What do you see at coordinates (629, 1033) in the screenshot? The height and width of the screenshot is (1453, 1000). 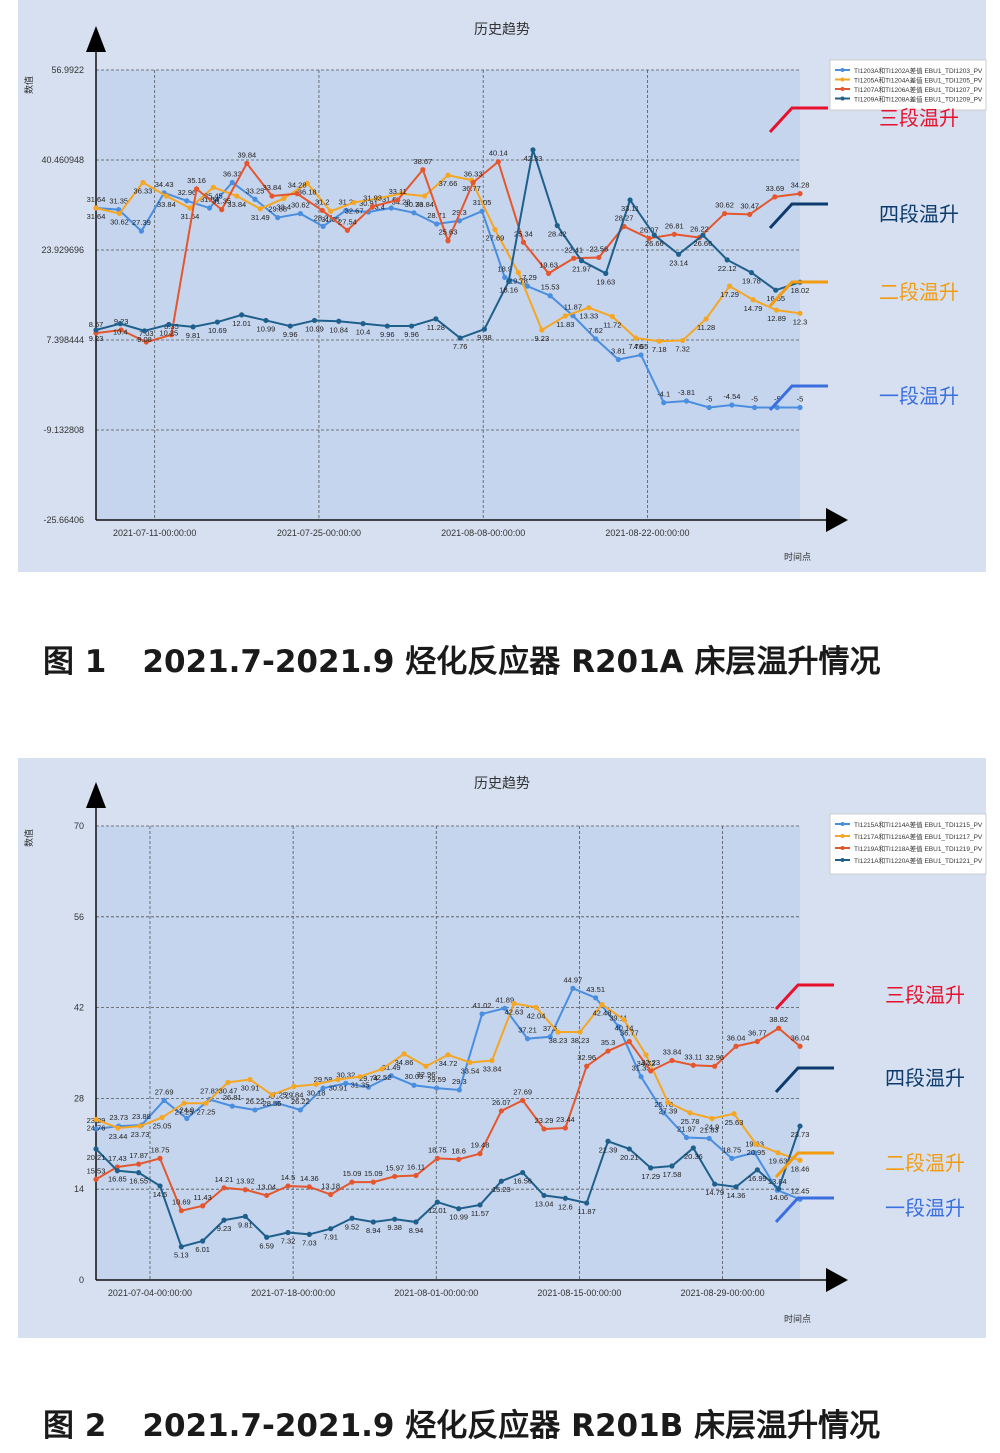 I see `data-label: 36.77` at bounding box center [629, 1033].